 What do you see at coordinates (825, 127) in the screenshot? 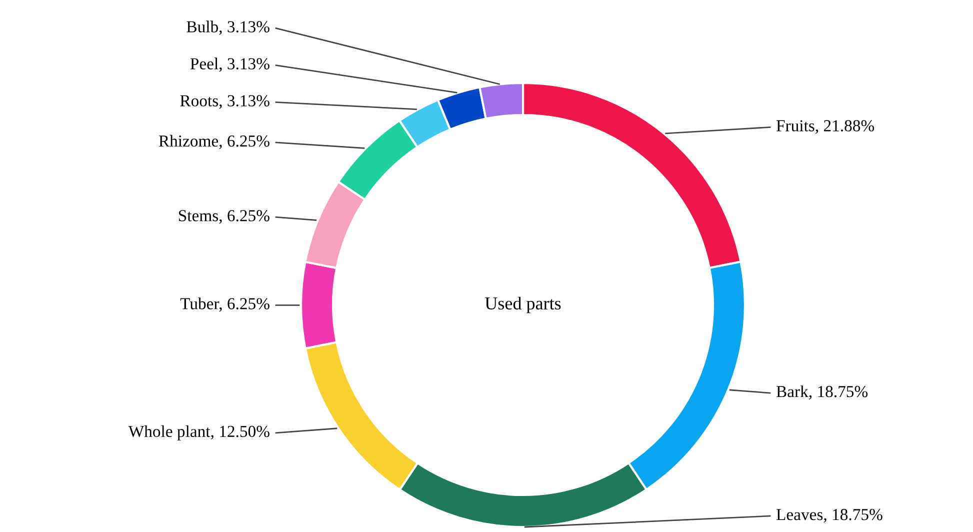
I see `slice-label: Fruits, 21.88%` at bounding box center [825, 127].